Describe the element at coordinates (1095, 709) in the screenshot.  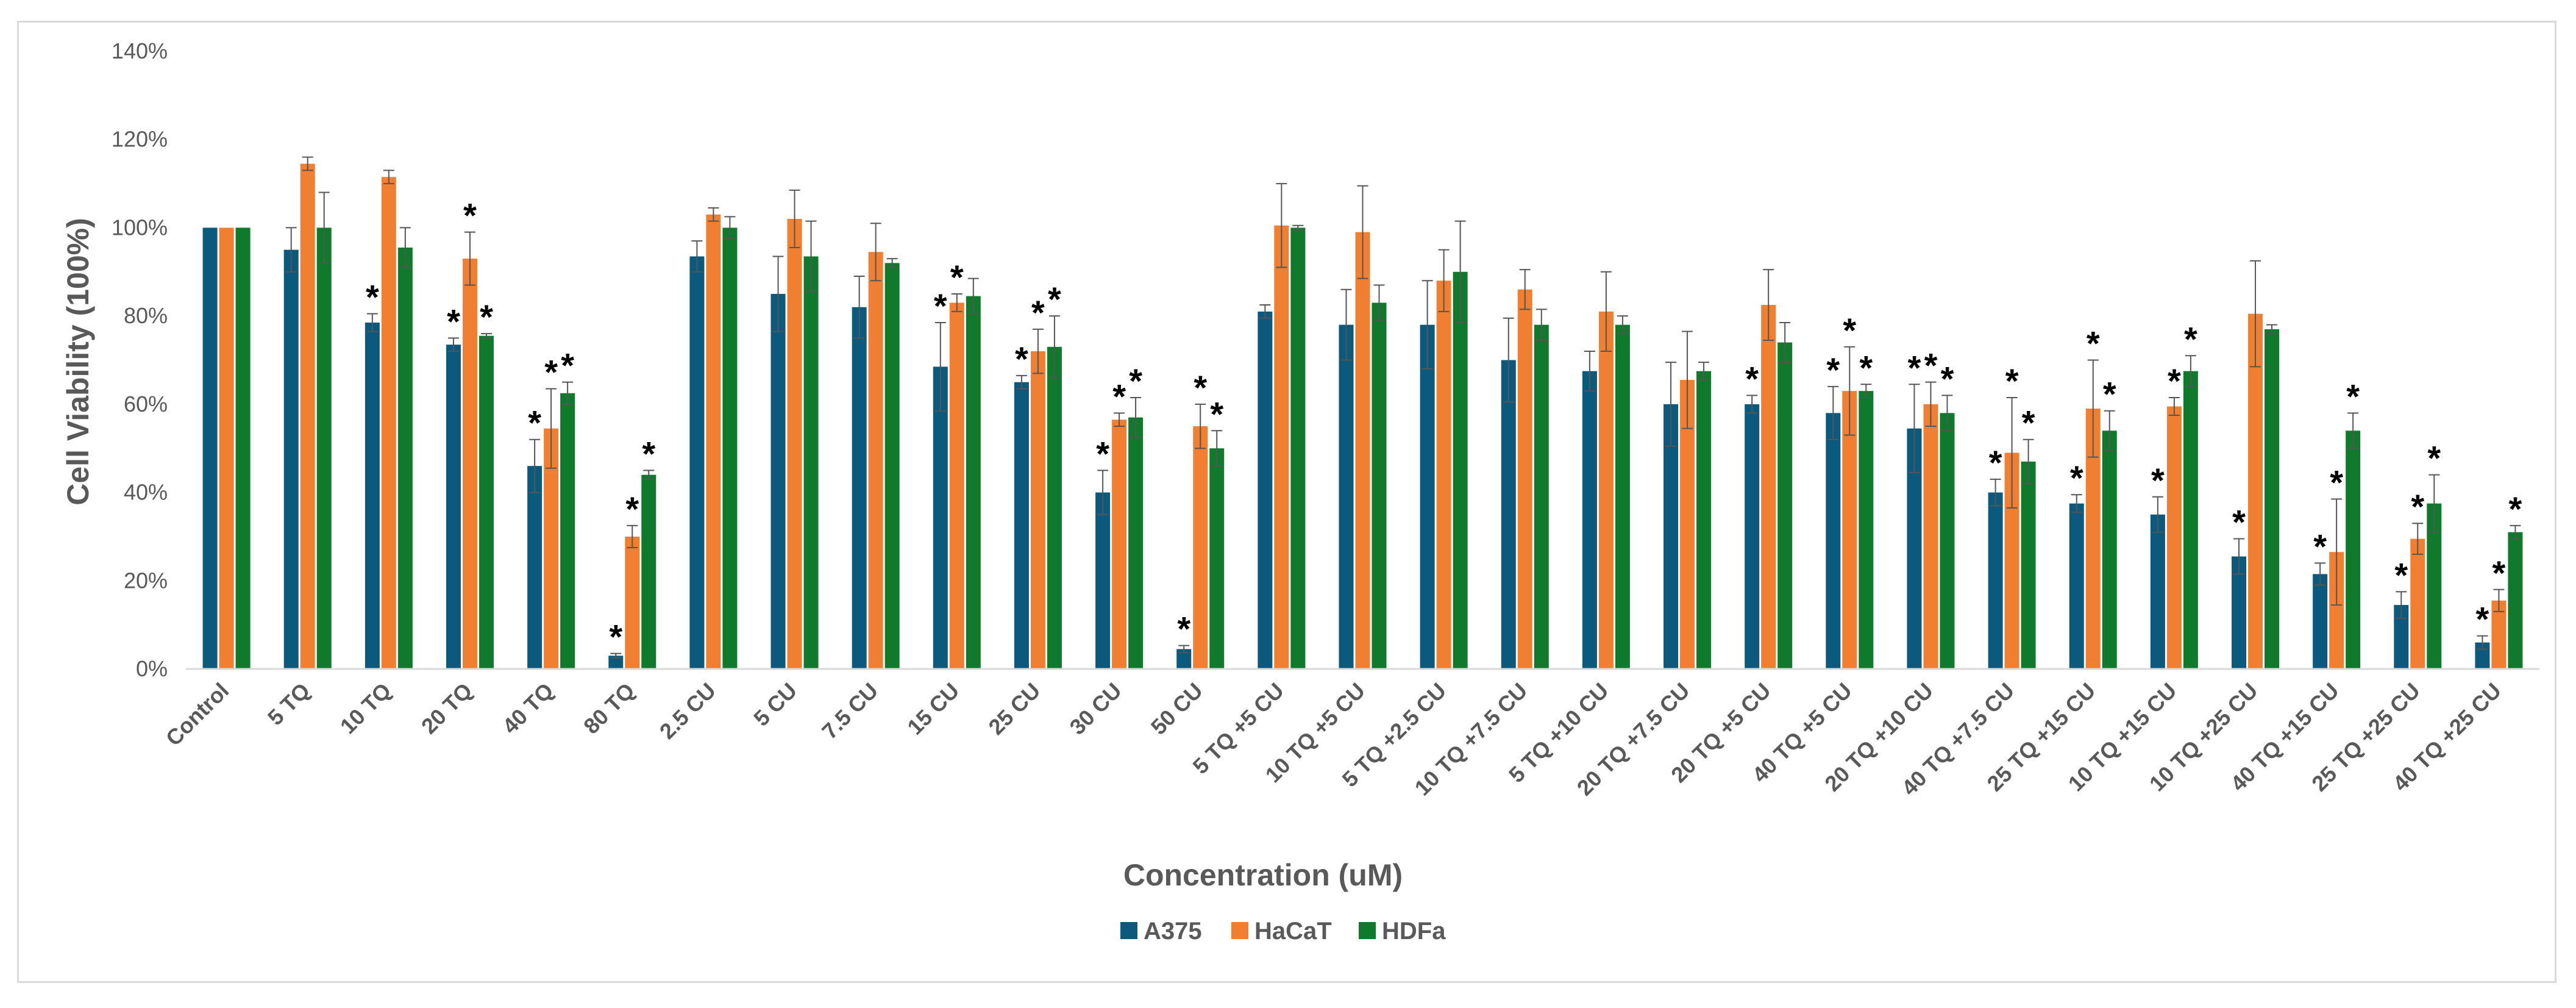
I see `x-tick-label: 30 CU` at that location.